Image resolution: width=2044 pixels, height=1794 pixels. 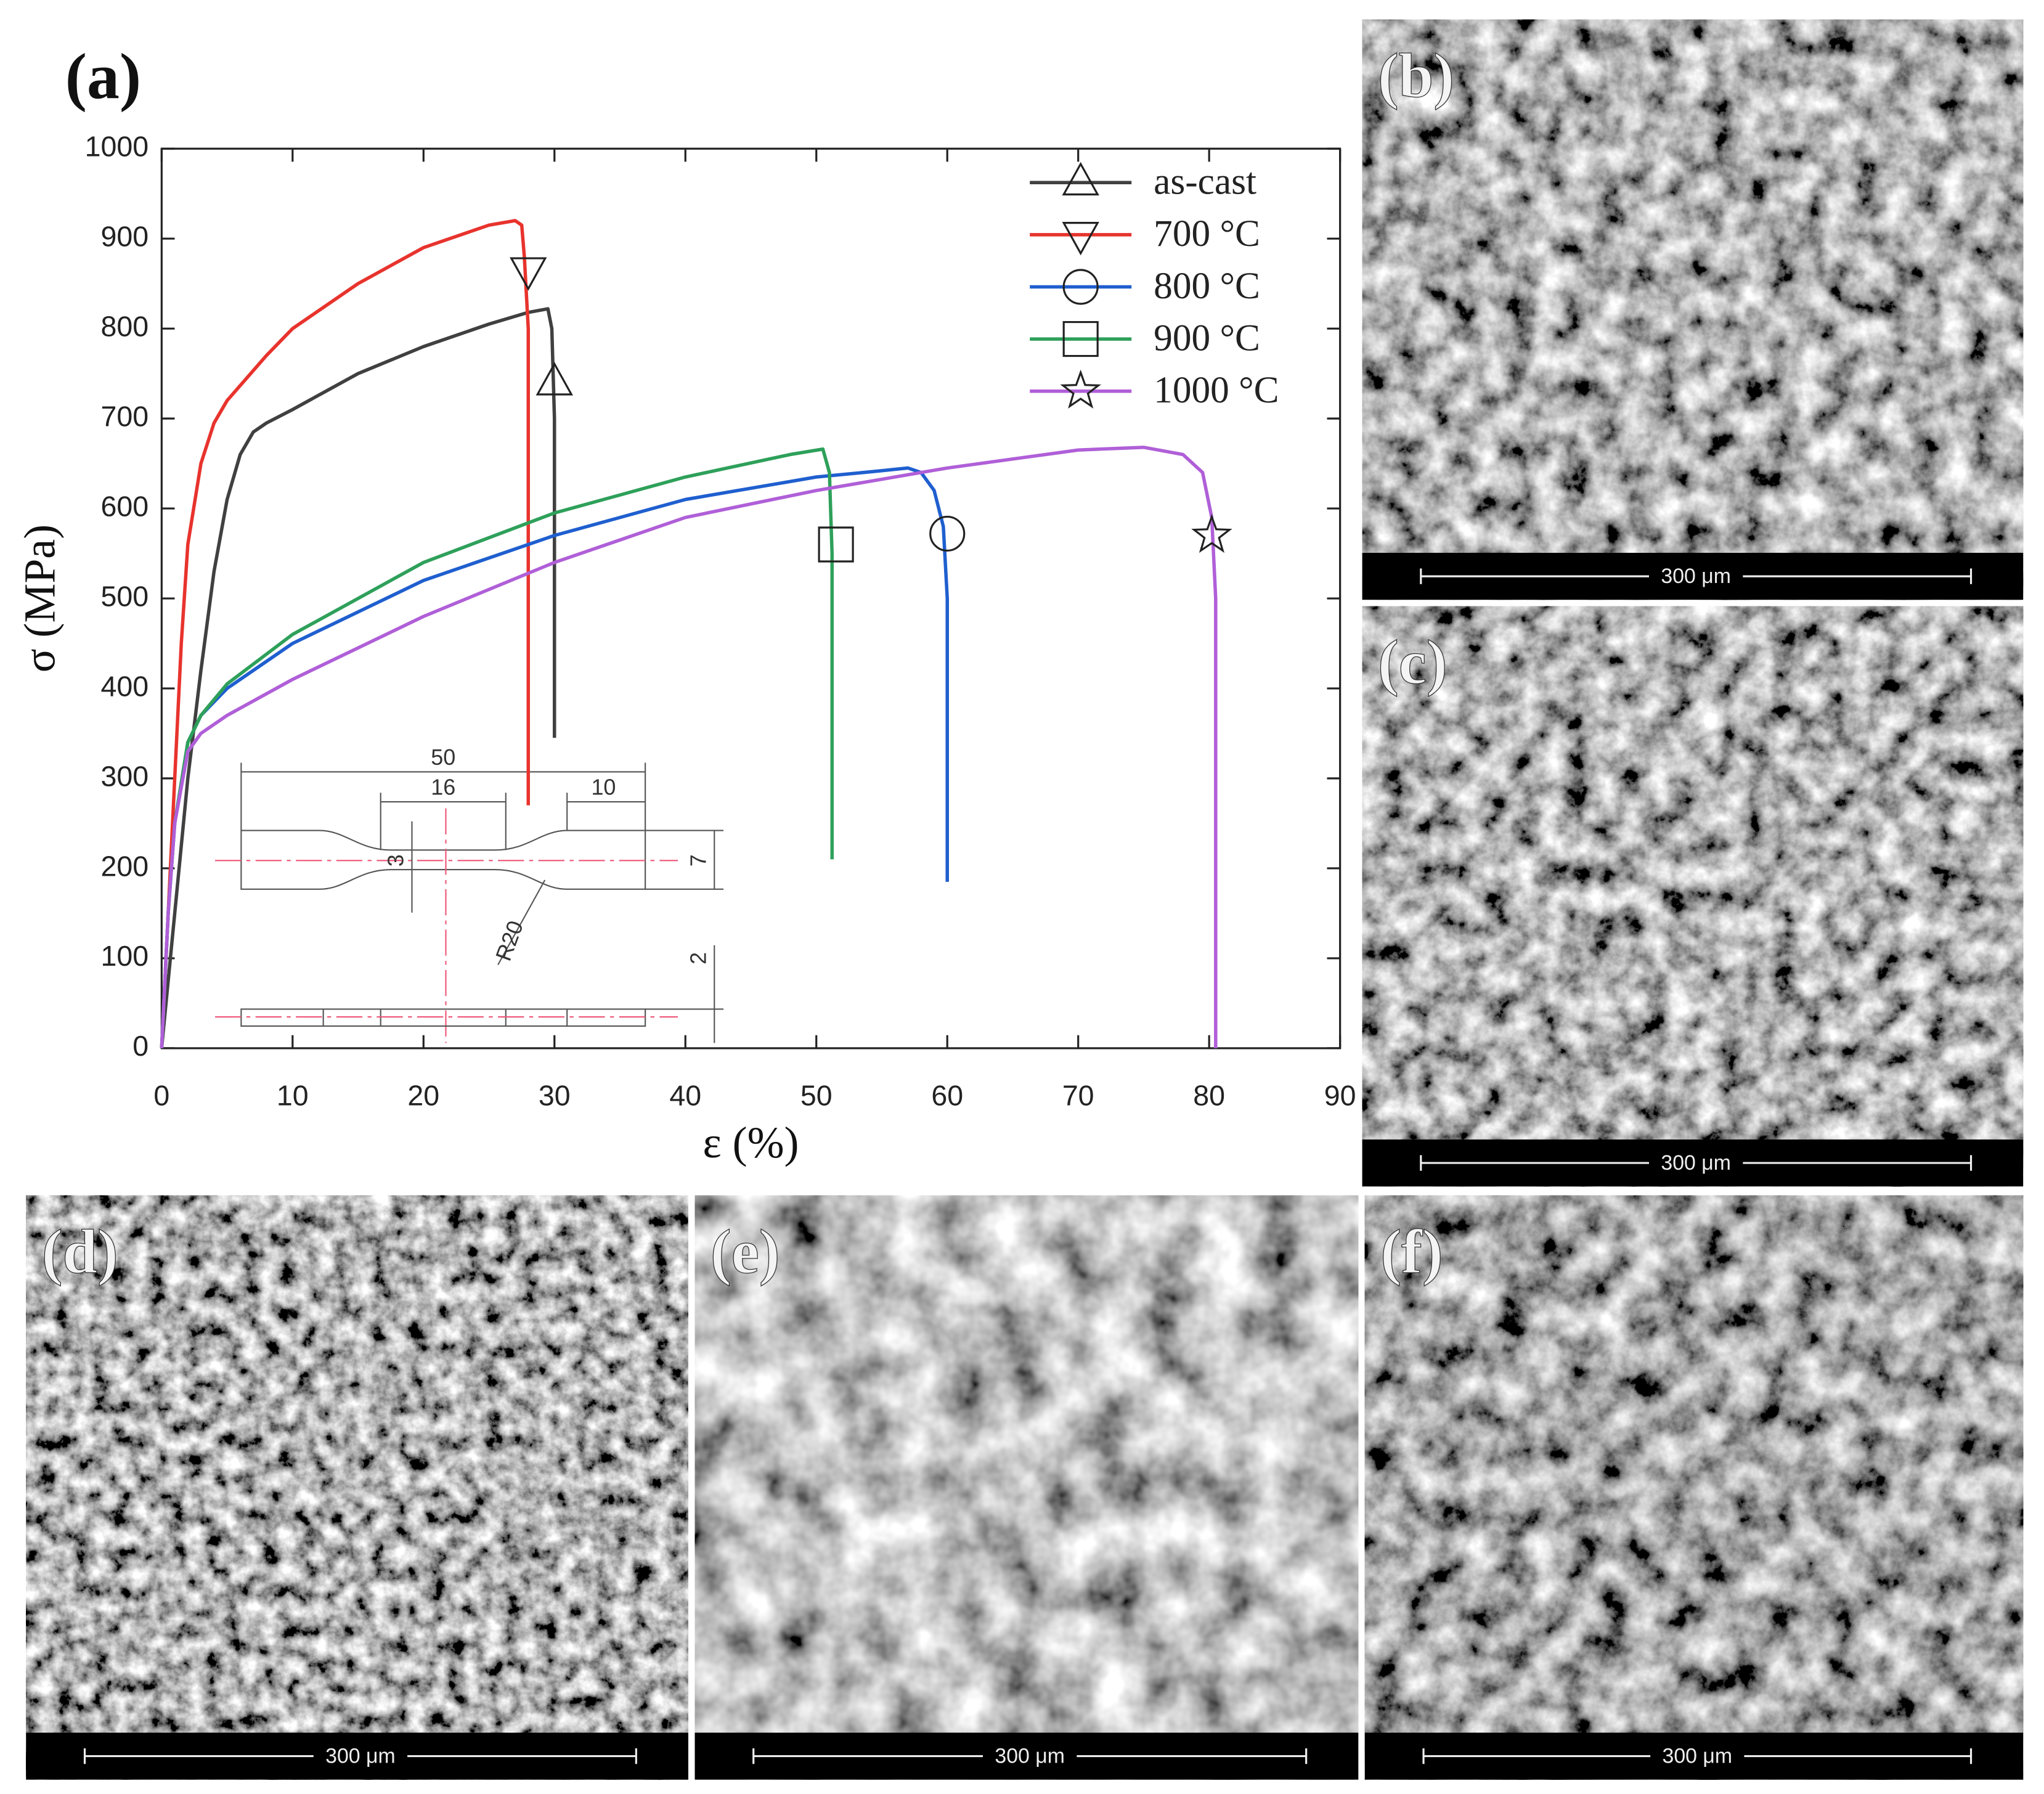 What do you see at coordinates (1207, 286) in the screenshot?
I see `legend-label: 800 °C` at bounding box center [1207, 286].